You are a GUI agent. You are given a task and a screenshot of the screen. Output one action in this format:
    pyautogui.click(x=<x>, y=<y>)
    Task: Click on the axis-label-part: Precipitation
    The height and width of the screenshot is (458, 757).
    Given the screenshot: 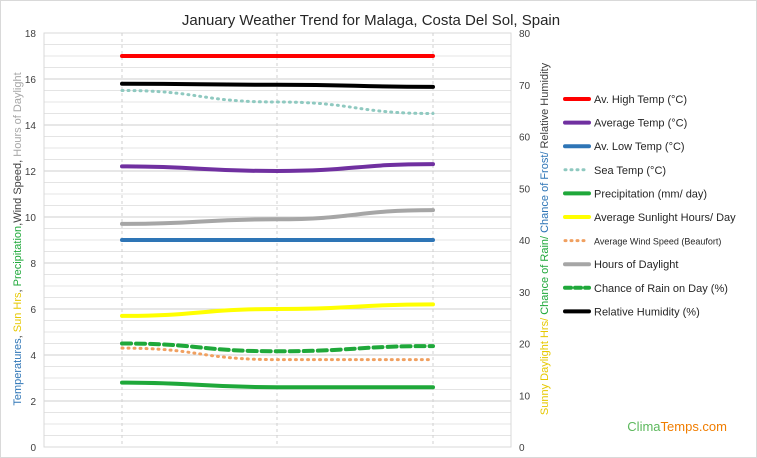 What is the action you would take?
    pyautogui.click(x=18, y=256)
    